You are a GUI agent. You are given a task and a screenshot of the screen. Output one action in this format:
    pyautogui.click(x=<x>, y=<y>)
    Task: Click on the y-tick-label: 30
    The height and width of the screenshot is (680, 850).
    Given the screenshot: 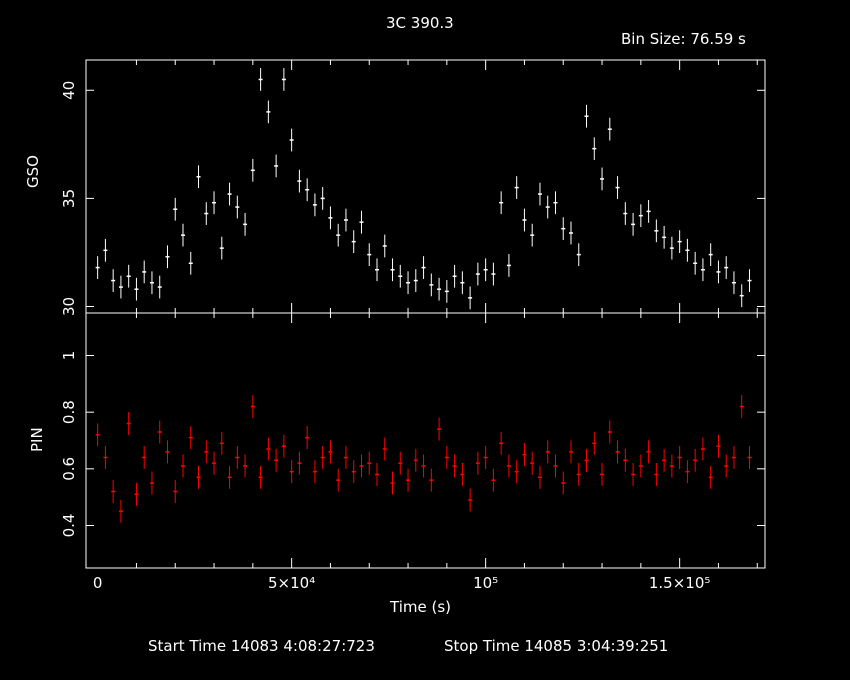 What is the action you would take?
    pyautogui.click(x=69, y=306)
    